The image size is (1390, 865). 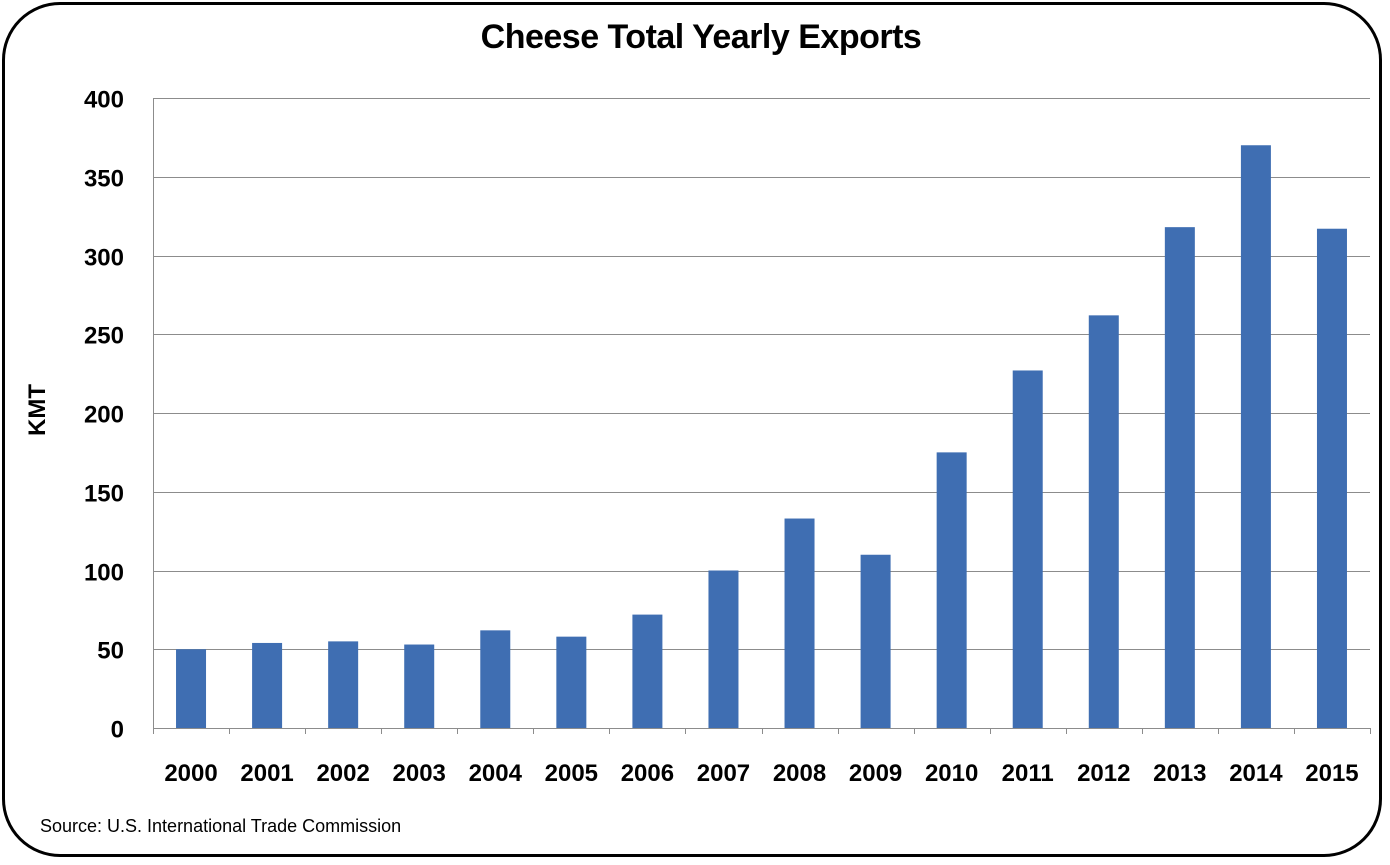 What do you see at coordinates (496, 773) in the screenshot?
I see `x-tick-label: 2004` at bounding box center [496, 773].